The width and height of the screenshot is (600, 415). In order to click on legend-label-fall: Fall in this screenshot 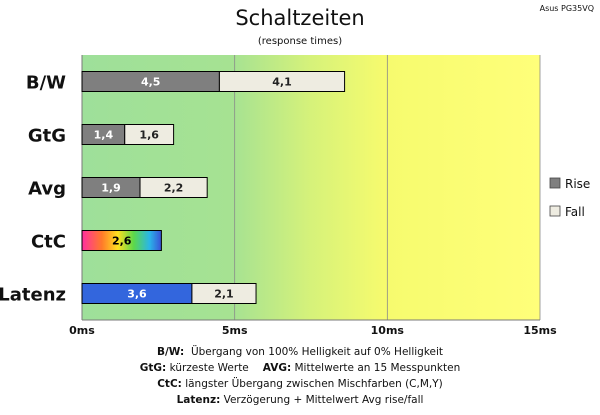, I will do `click(575, 212)`.